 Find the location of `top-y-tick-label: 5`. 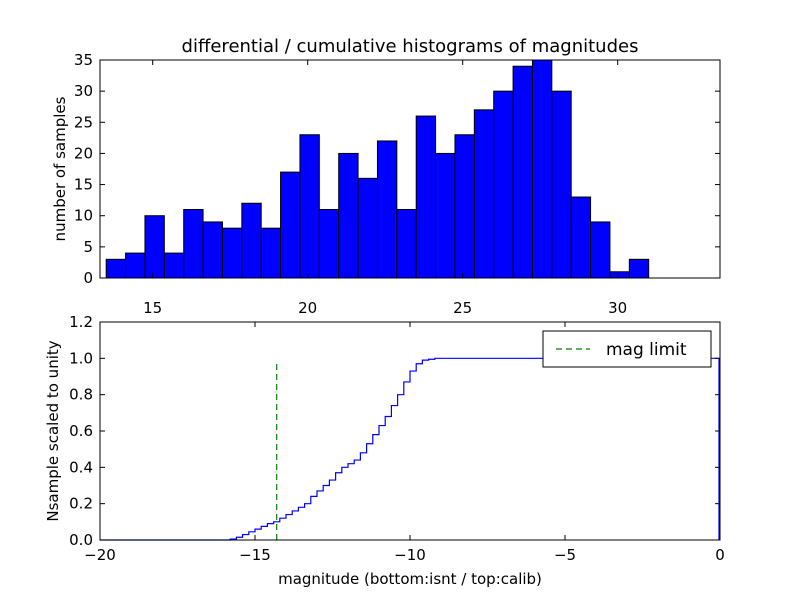

top-y-tick-label: 5 is located at coordinates (88, 247).